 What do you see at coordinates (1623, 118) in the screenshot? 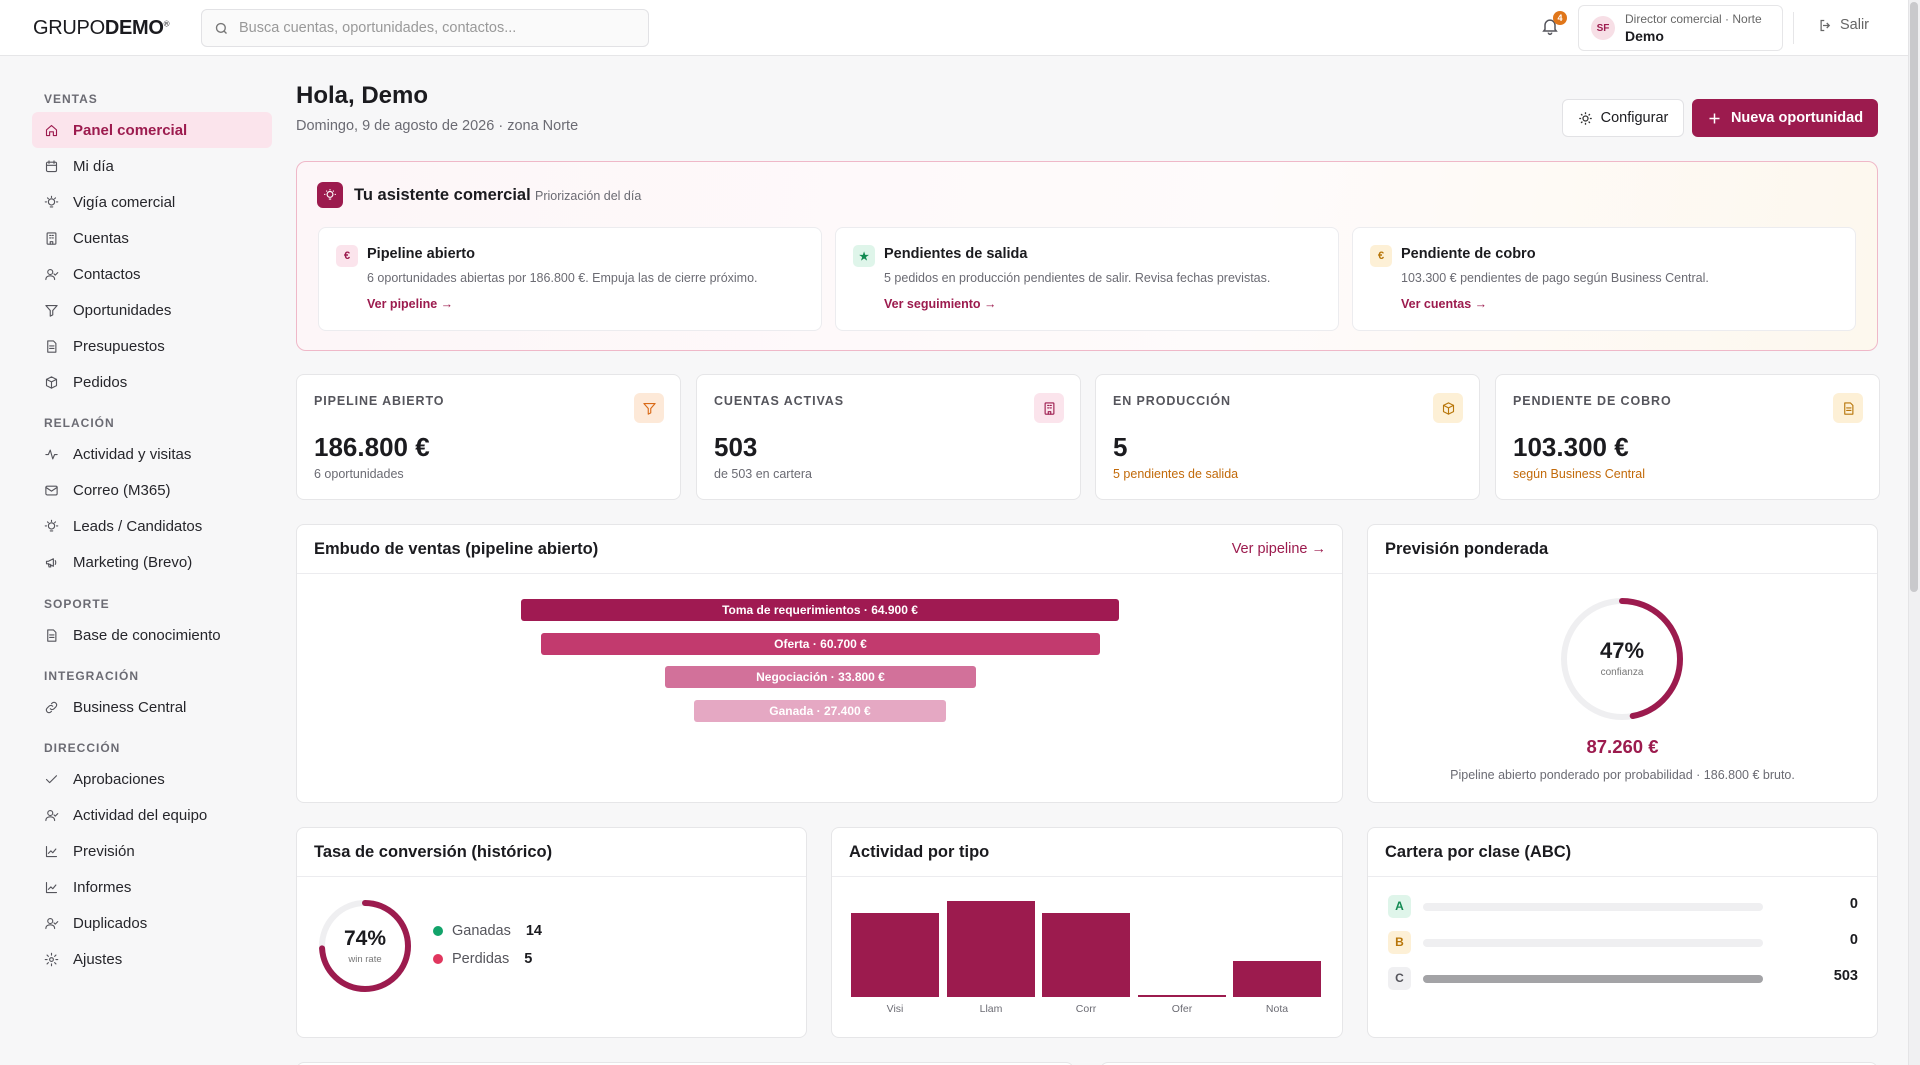
I see `configure-button: Configurar` at bounding box center [1623, 118].